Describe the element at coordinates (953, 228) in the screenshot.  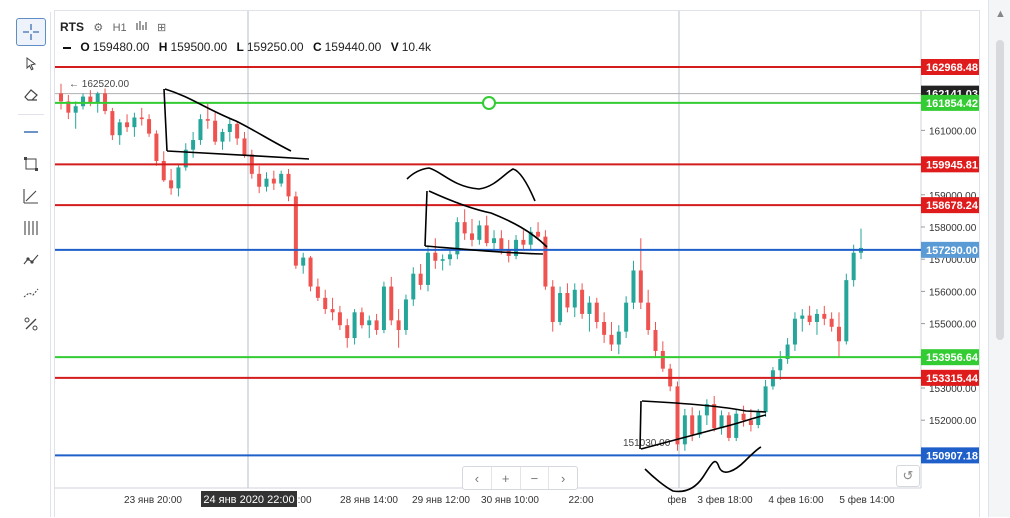
I see `y-tick-label: 158000.00` at that location.